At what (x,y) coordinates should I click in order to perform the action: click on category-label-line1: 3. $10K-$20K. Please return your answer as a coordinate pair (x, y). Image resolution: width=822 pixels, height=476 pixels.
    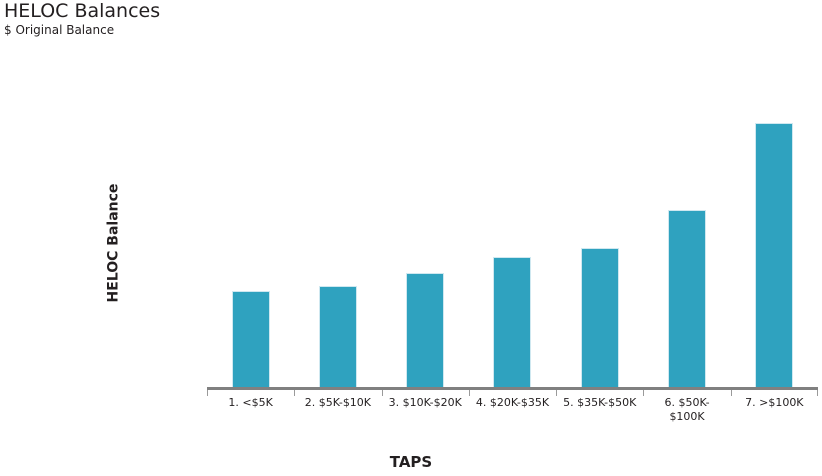
    Looking at the image, I should click on (425, 402).